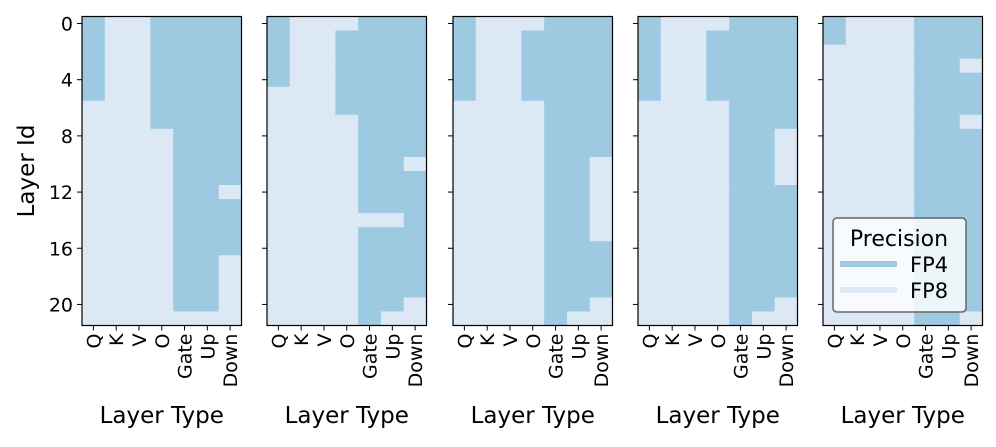 This screenshot has width=996, height=447. Describe the element at coordinates (718, 416) in the screenshot. I see `x-axis-label: Layer Type` at that location.